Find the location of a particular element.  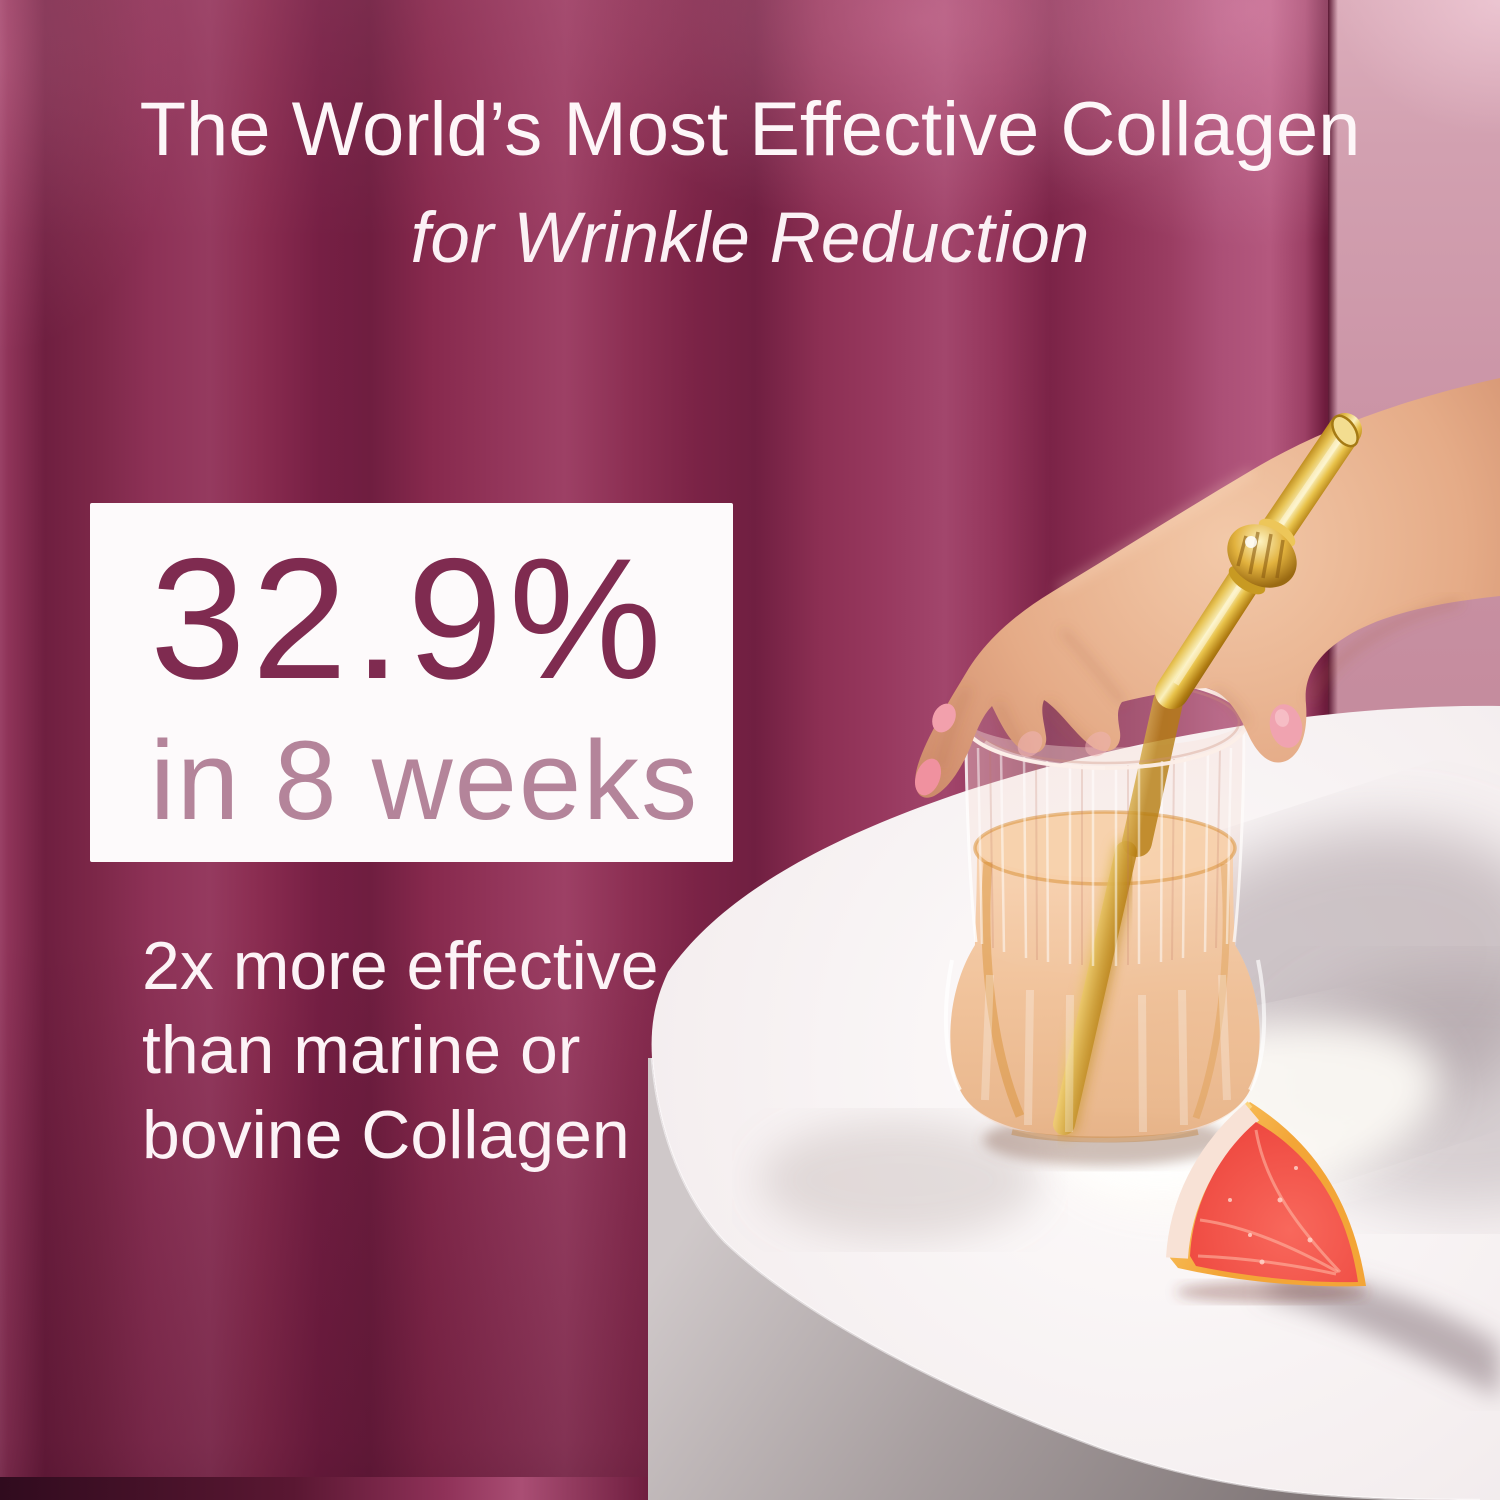

stat-card: 32.9% in 8 weeks is located at coordinates (411, 682).